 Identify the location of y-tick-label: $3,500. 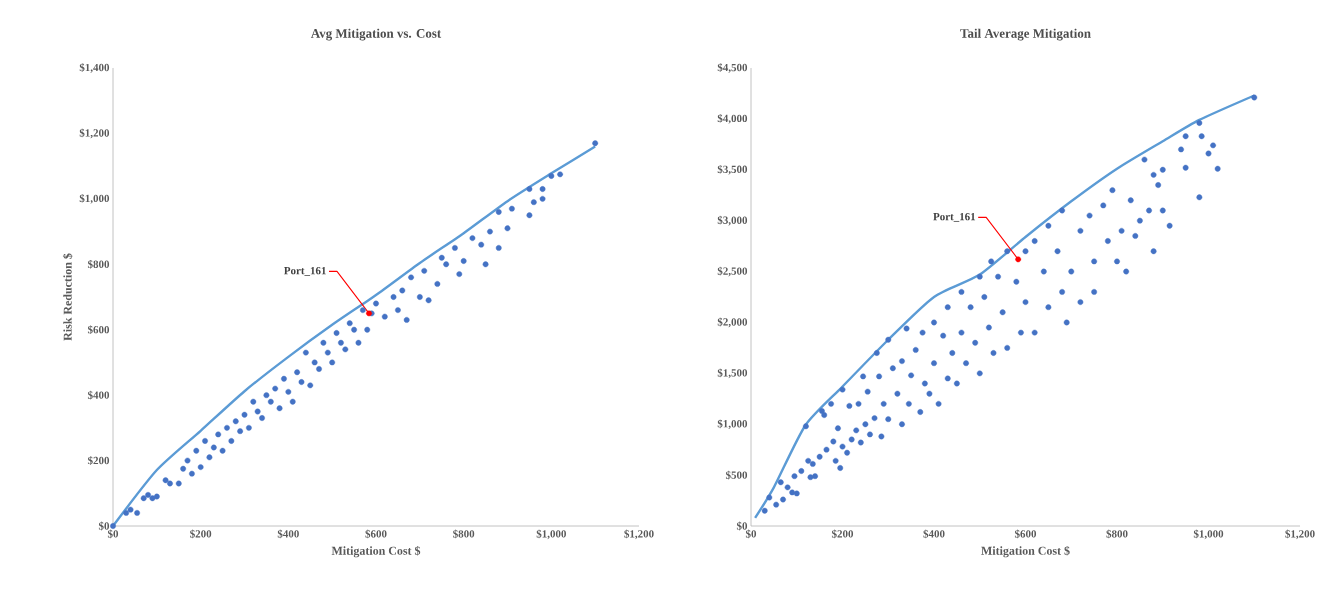
(732, 169).